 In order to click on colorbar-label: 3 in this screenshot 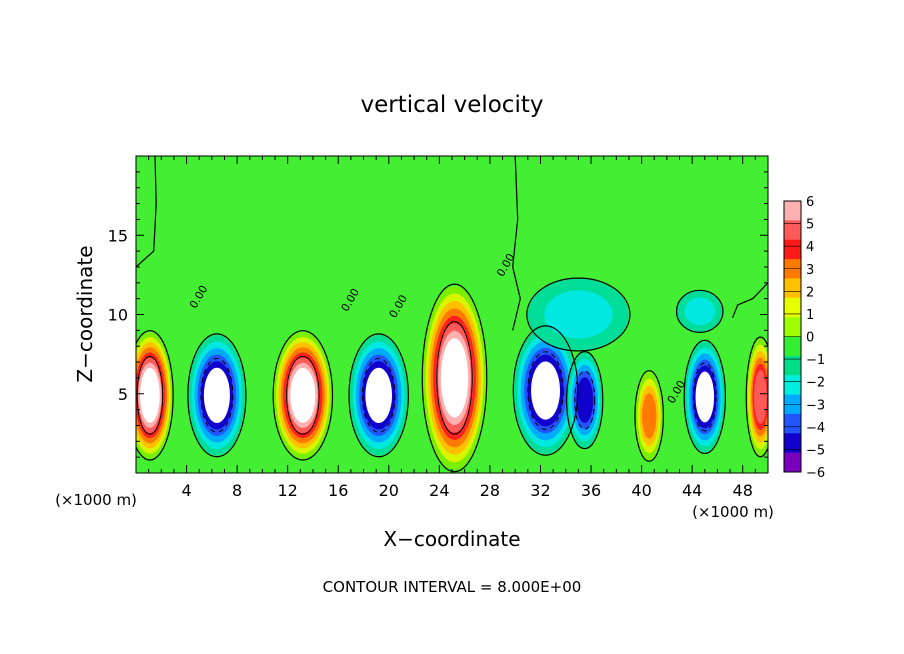, I will do `click(810, 270)`.